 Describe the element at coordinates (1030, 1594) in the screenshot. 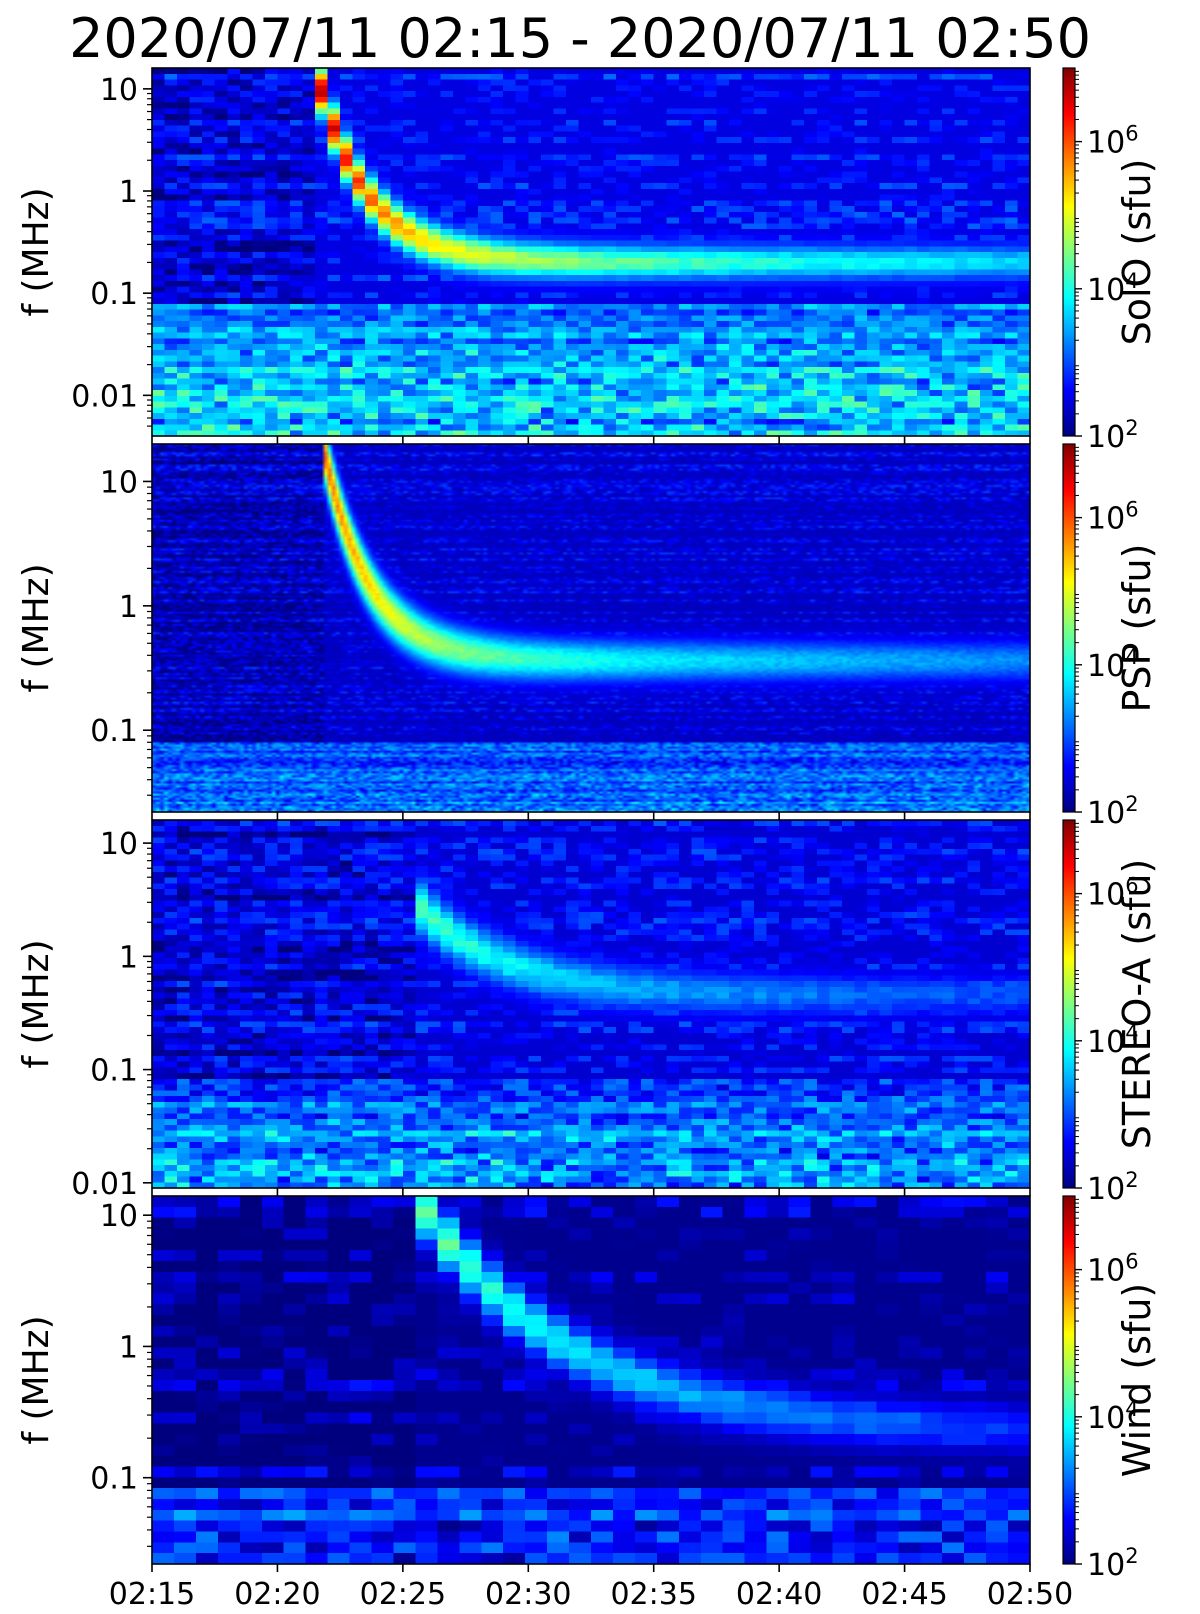

I see `x-tick-label: 02:50` at that location.